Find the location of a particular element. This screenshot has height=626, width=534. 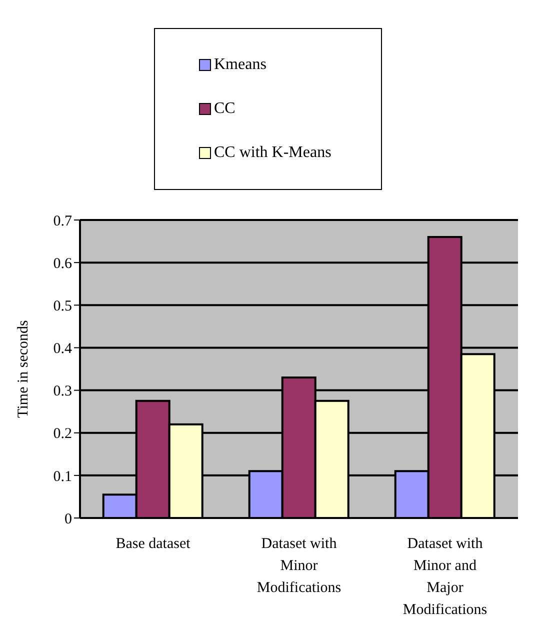

y-tick-label: 0 is located at coordinates (68, 519).